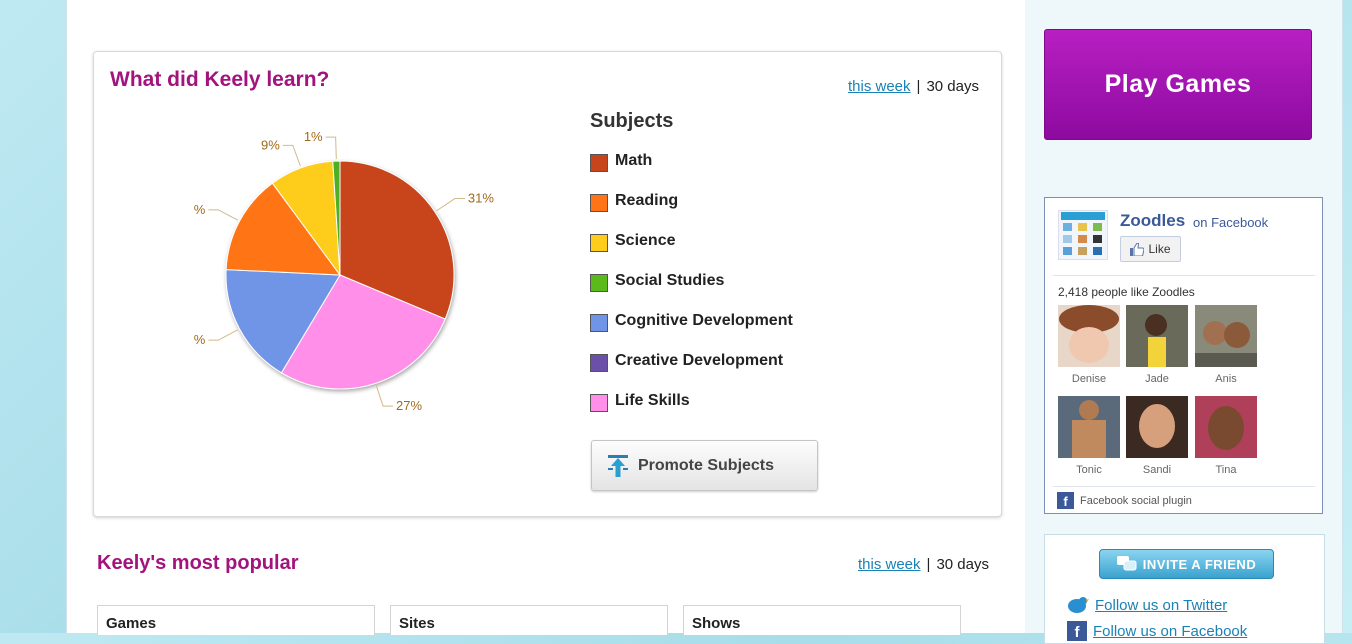 The height and width of the screenshot is (644, 1352). I want to click on zoodles-logo, so click(1083, 235).